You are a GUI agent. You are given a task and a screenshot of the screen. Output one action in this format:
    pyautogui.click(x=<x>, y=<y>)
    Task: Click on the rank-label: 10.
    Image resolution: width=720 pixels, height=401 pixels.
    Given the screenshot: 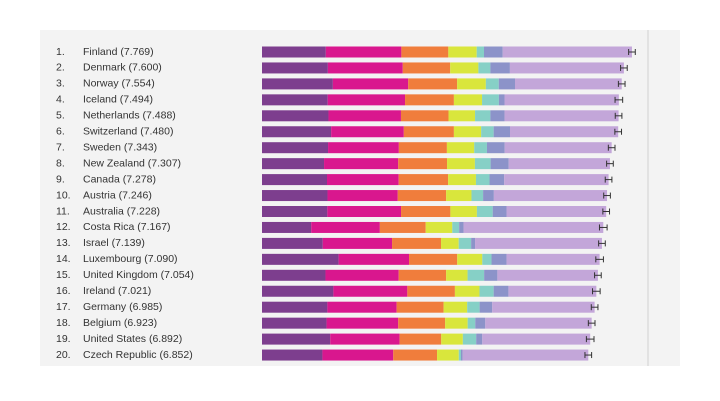 What is the action you would take?
    pyautogui.click(x=63, y=195)
    